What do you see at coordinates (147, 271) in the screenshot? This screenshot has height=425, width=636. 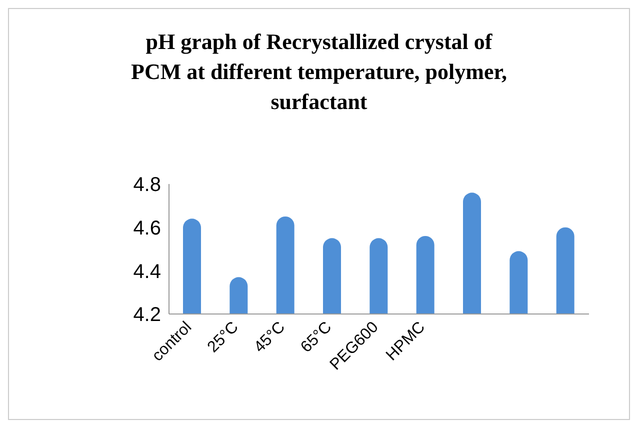 I see `y-tick-label: 4.4` at bounding box center [147, 271].